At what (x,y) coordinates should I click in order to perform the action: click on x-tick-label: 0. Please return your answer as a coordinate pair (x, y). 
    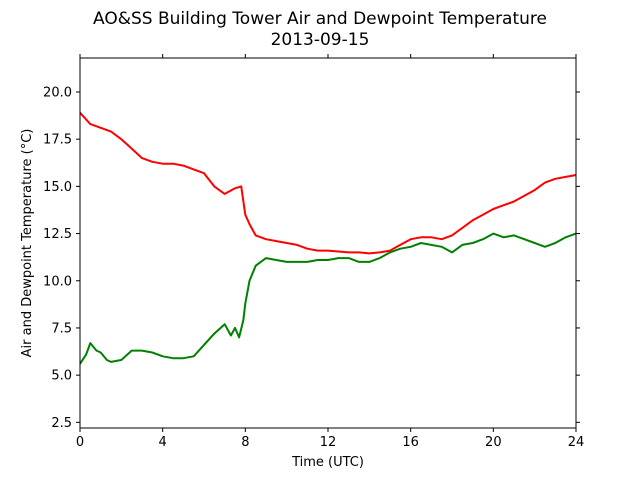
    Looking at the image, I should click on (80, 442).